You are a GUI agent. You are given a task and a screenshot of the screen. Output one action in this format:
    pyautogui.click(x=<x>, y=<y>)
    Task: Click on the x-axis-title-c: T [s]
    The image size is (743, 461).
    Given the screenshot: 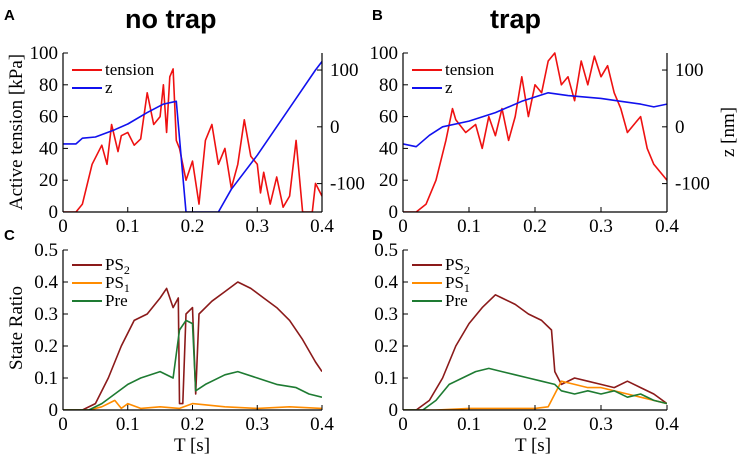 What is the action you would take?
    pyautogui.click(x=192, y=445)
    